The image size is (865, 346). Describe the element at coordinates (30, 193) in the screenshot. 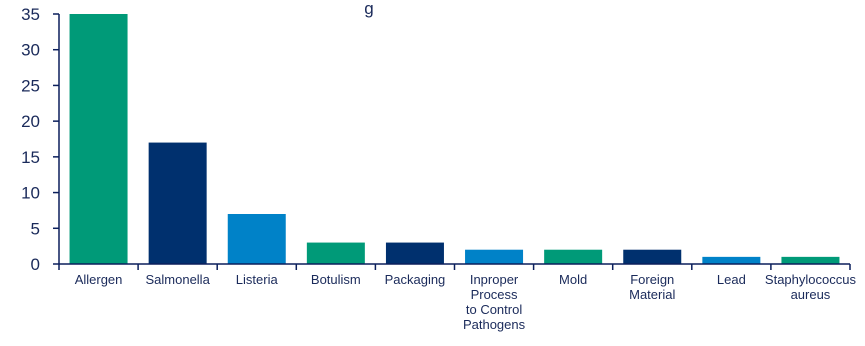

I see `y-tick-label: 10` at that location.